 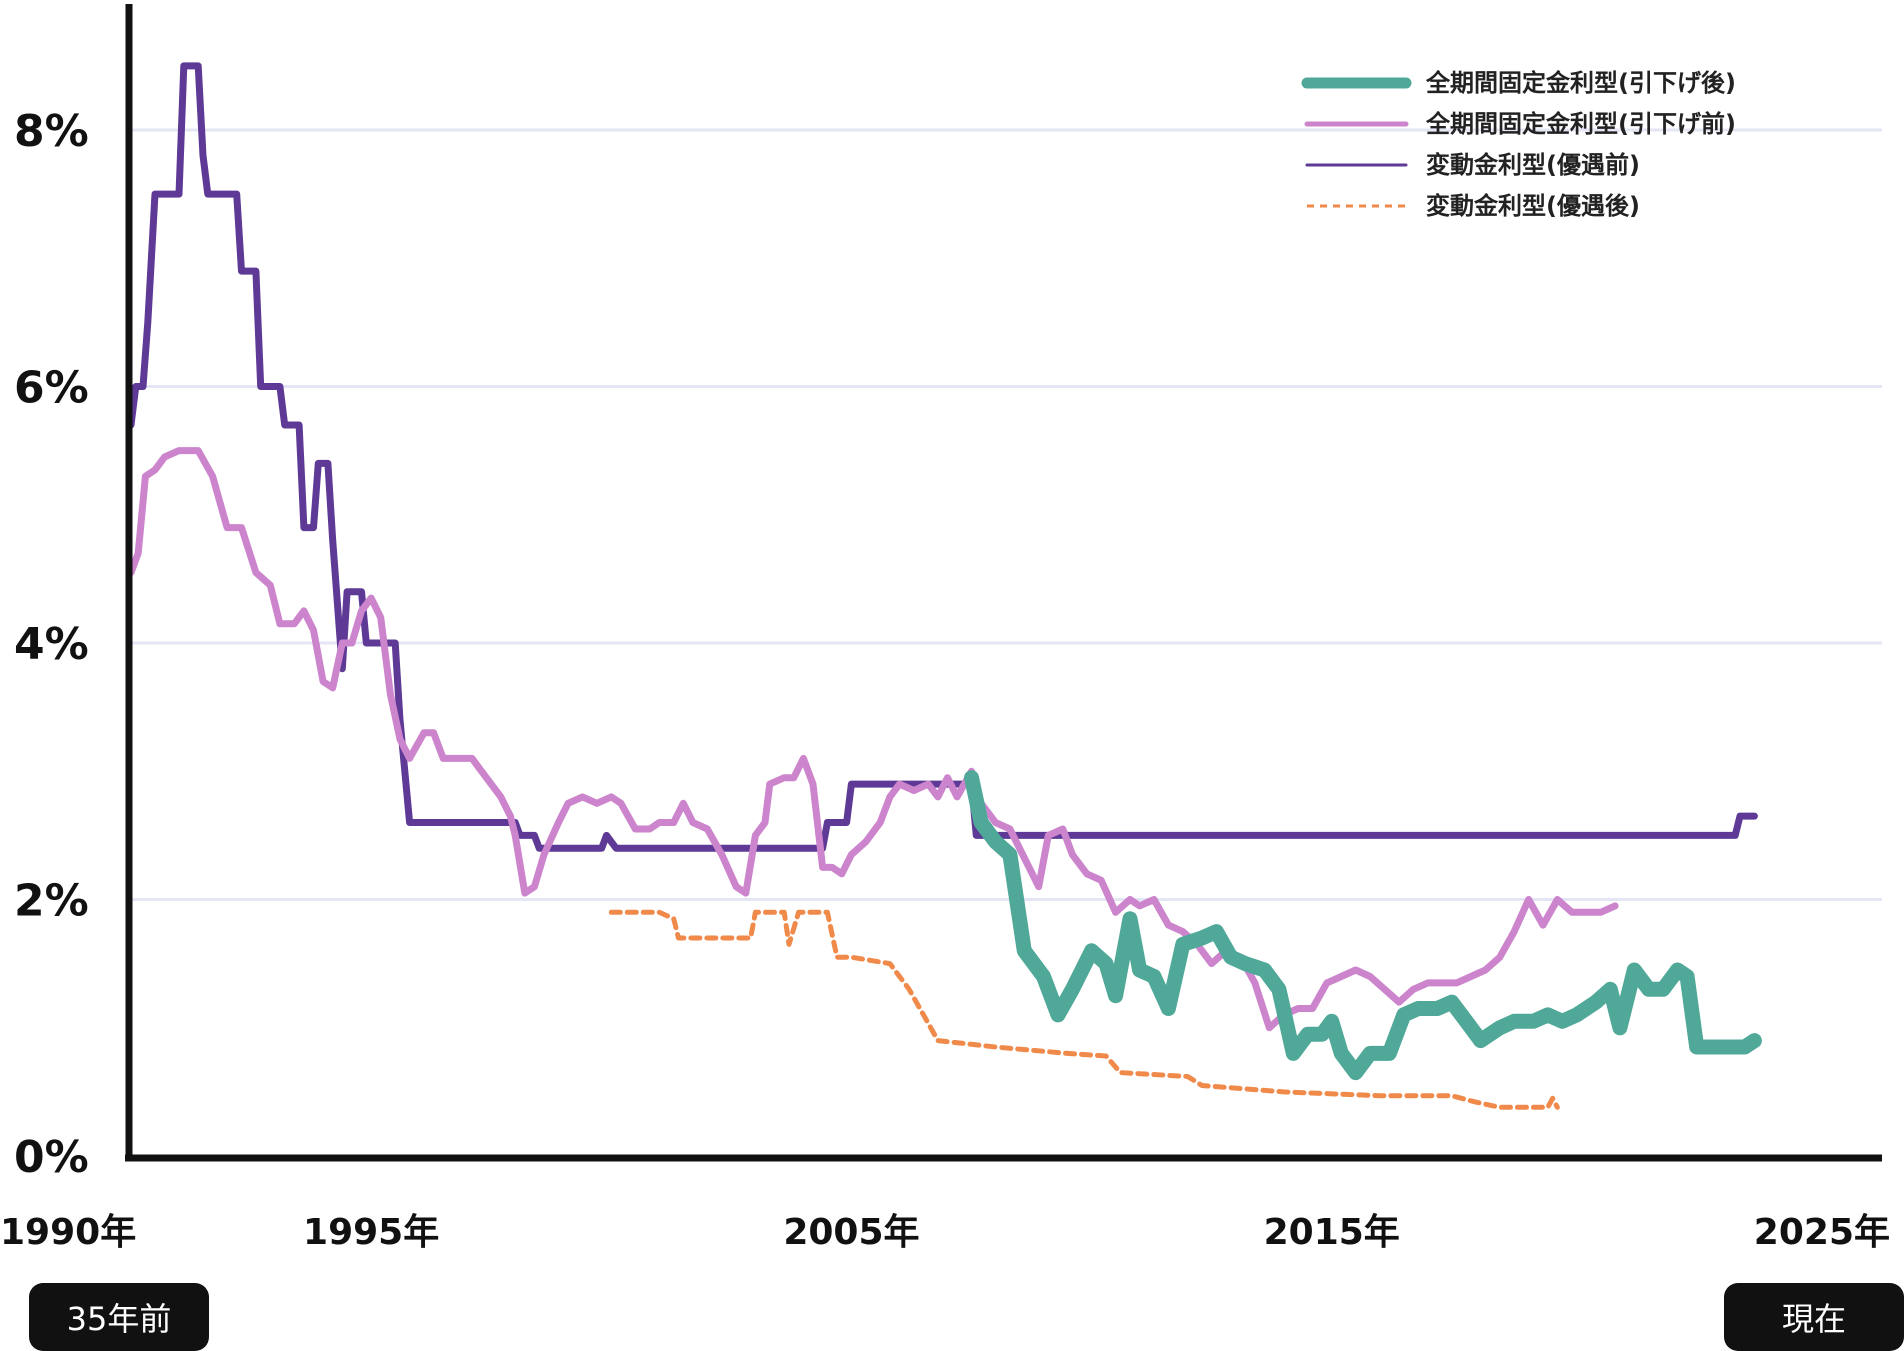 What do you see at coordinates (1580, 124) in the screenshot?
I see `legend-label-1: 全期間固定金利型(引下げ前)` at bounding box center [1580, 124].